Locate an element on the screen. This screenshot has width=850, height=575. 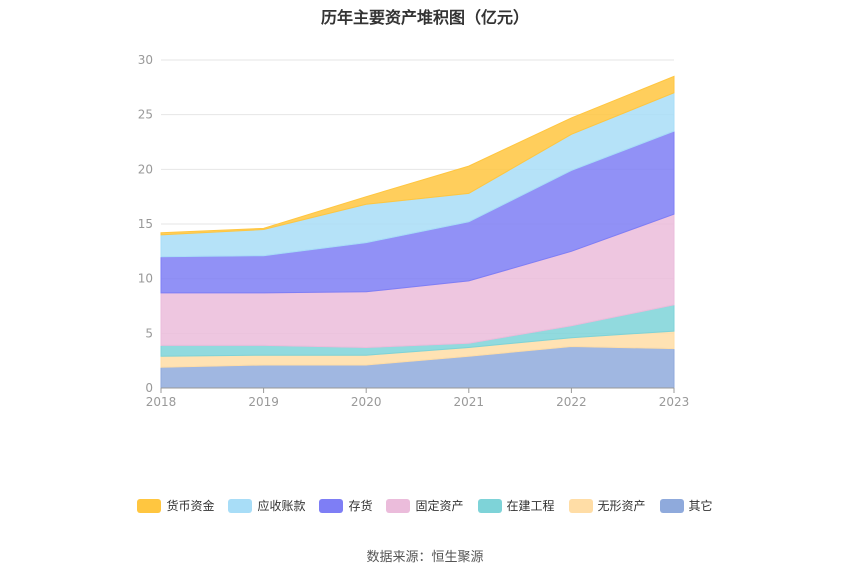
x-tick-label: 2022 is located at coordinates (571, 402).